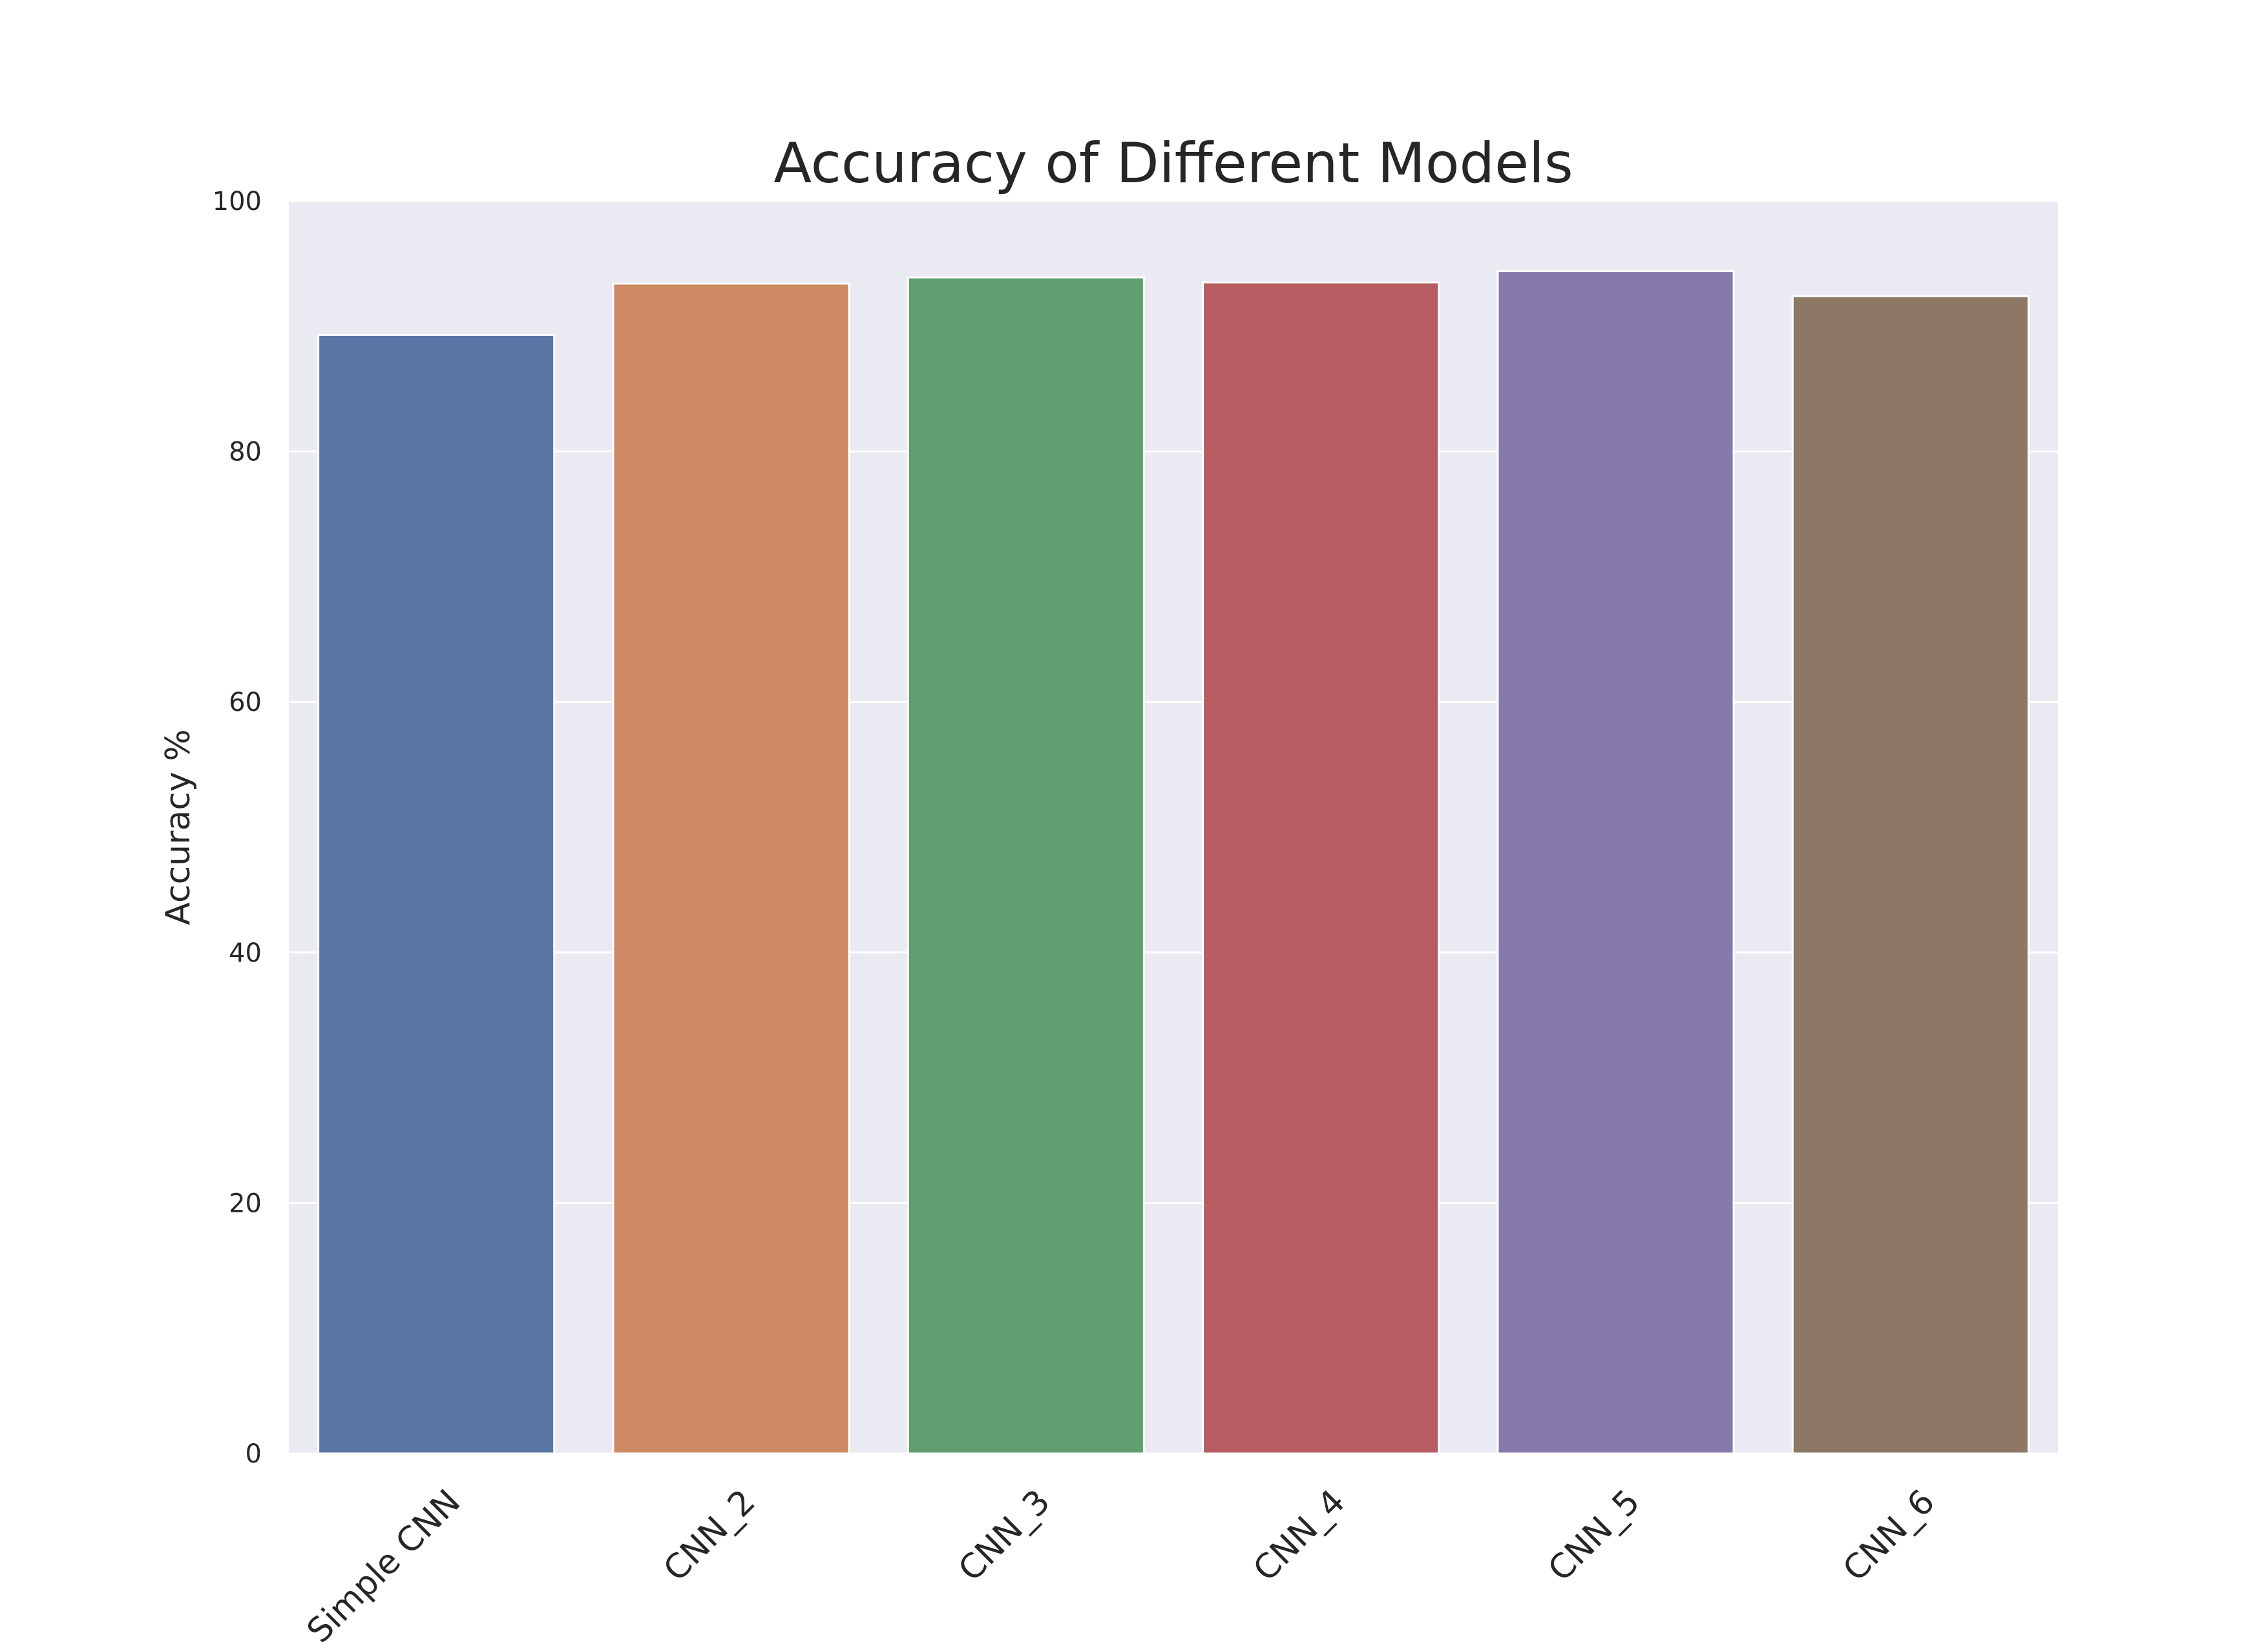  Describe the element at coordinates (1173, 163) in the screenshot. I see `chart-title: Accuracy of Different Models` at that location.